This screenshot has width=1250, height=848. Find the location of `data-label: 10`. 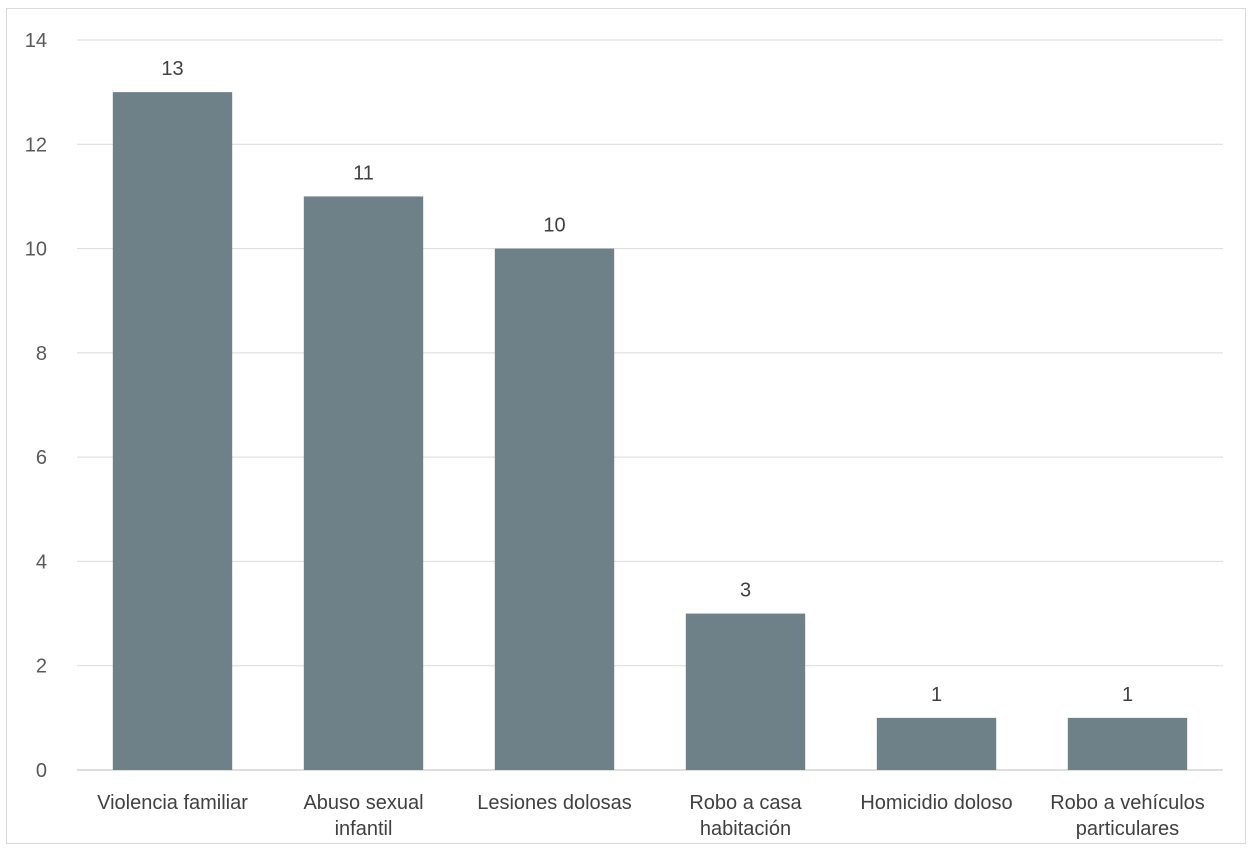

data-label: 10 is located at coordinates (554, 226).